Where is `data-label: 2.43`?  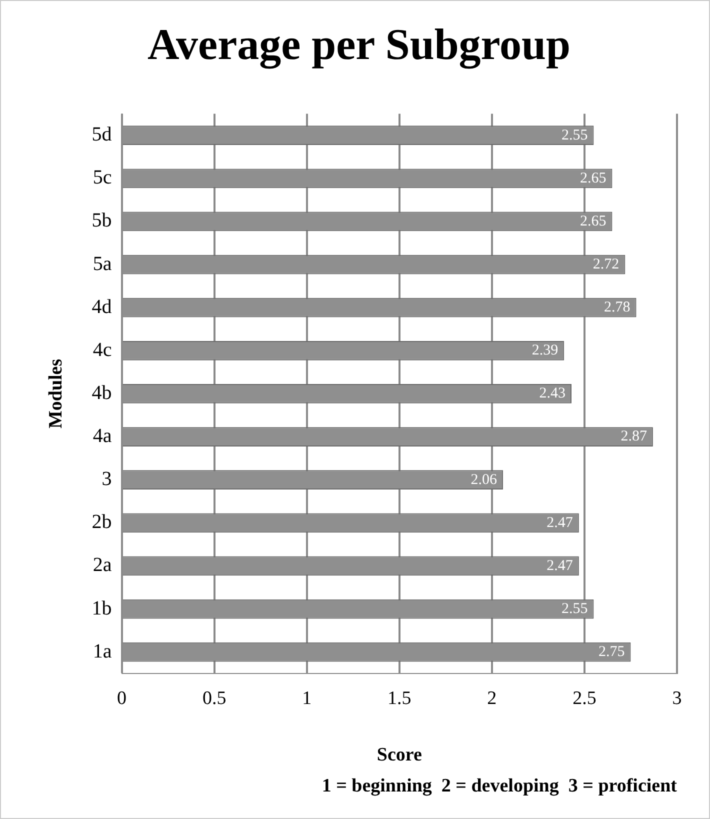 data-label: 2.43 is located at coordinates (552, 394).